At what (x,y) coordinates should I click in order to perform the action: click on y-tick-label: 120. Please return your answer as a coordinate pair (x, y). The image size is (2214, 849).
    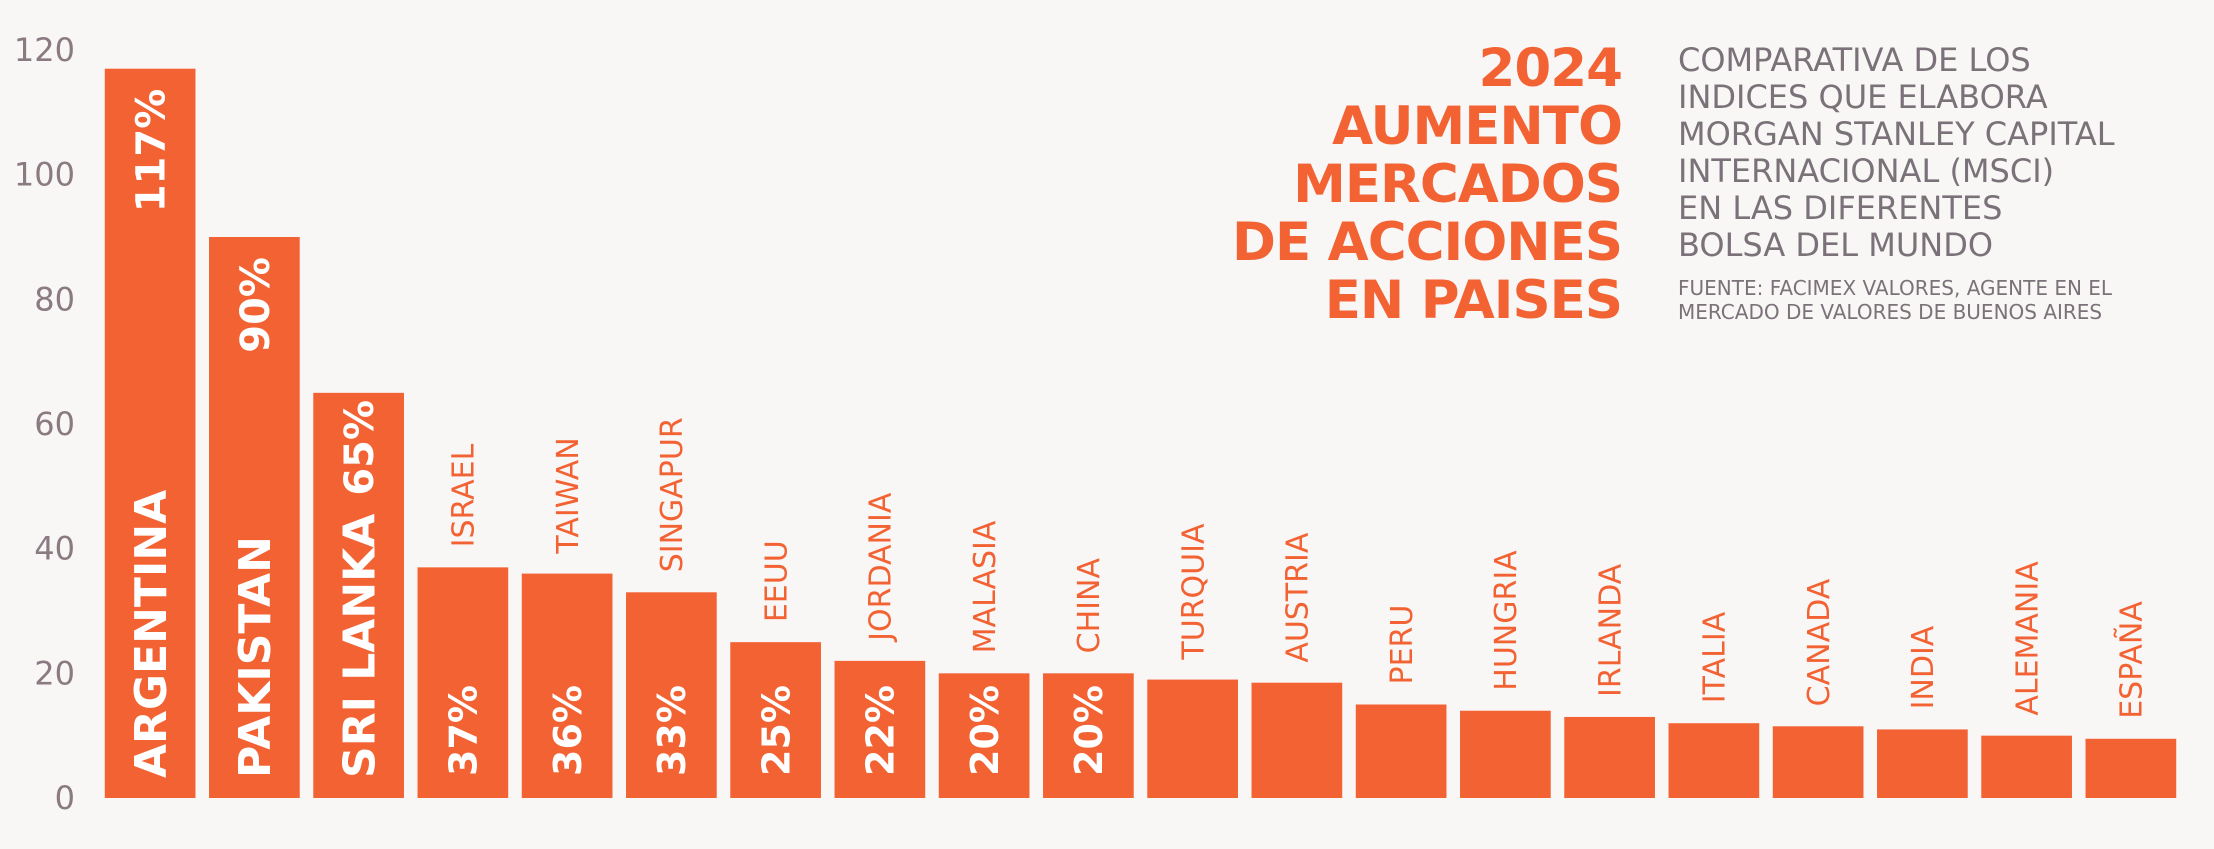
    Looking at the image, I should click on (44, 50).